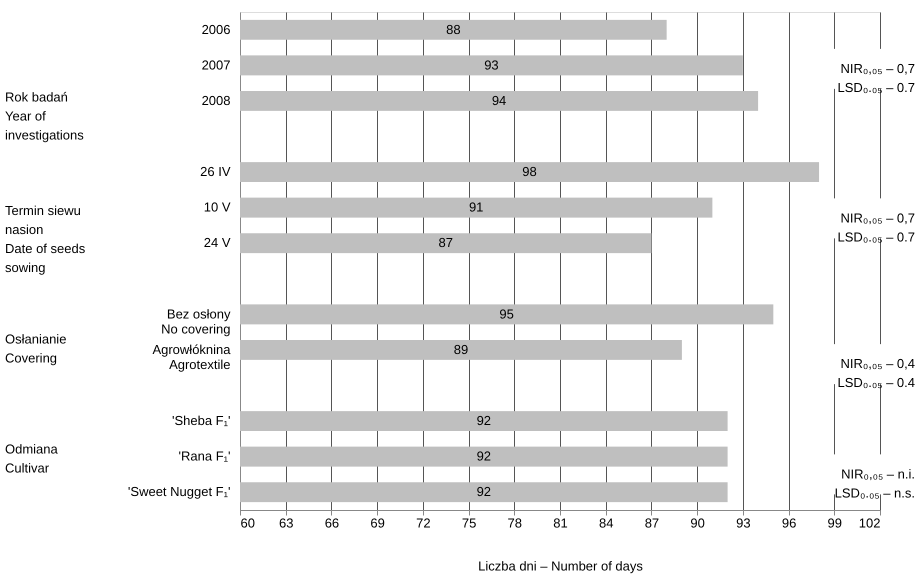 This screenshot has height=585, width=917. What do you see at coordinates (461, 349) in the screenshot?
I see `data-label: 89` at bounding box center [461, 349].